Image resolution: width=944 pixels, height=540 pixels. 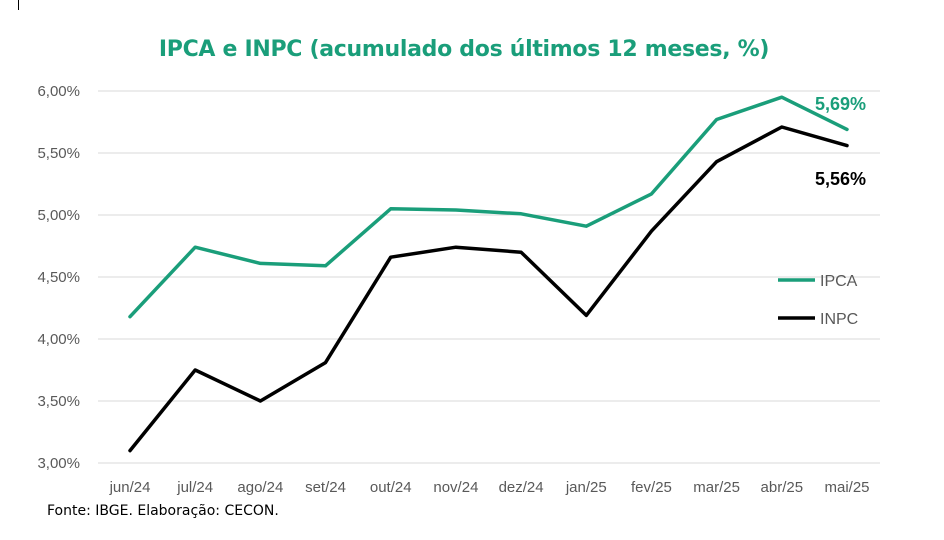 I want to click on x-tick-label: fev/25, so click(x=651, y=487).